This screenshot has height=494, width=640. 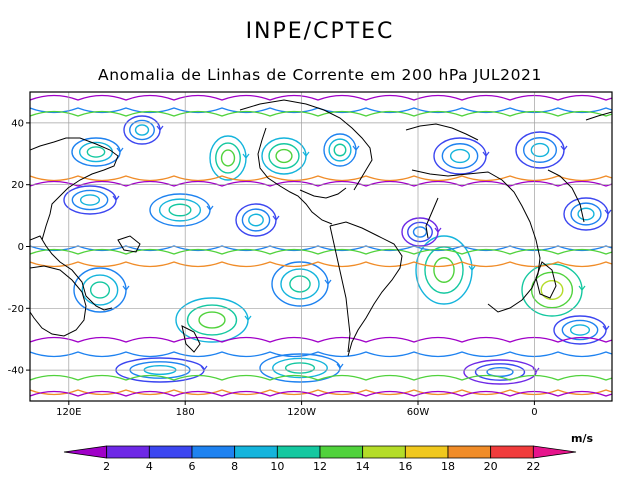 I want to click on colorbar-tick-label: 14, so click(x=363, y=466).